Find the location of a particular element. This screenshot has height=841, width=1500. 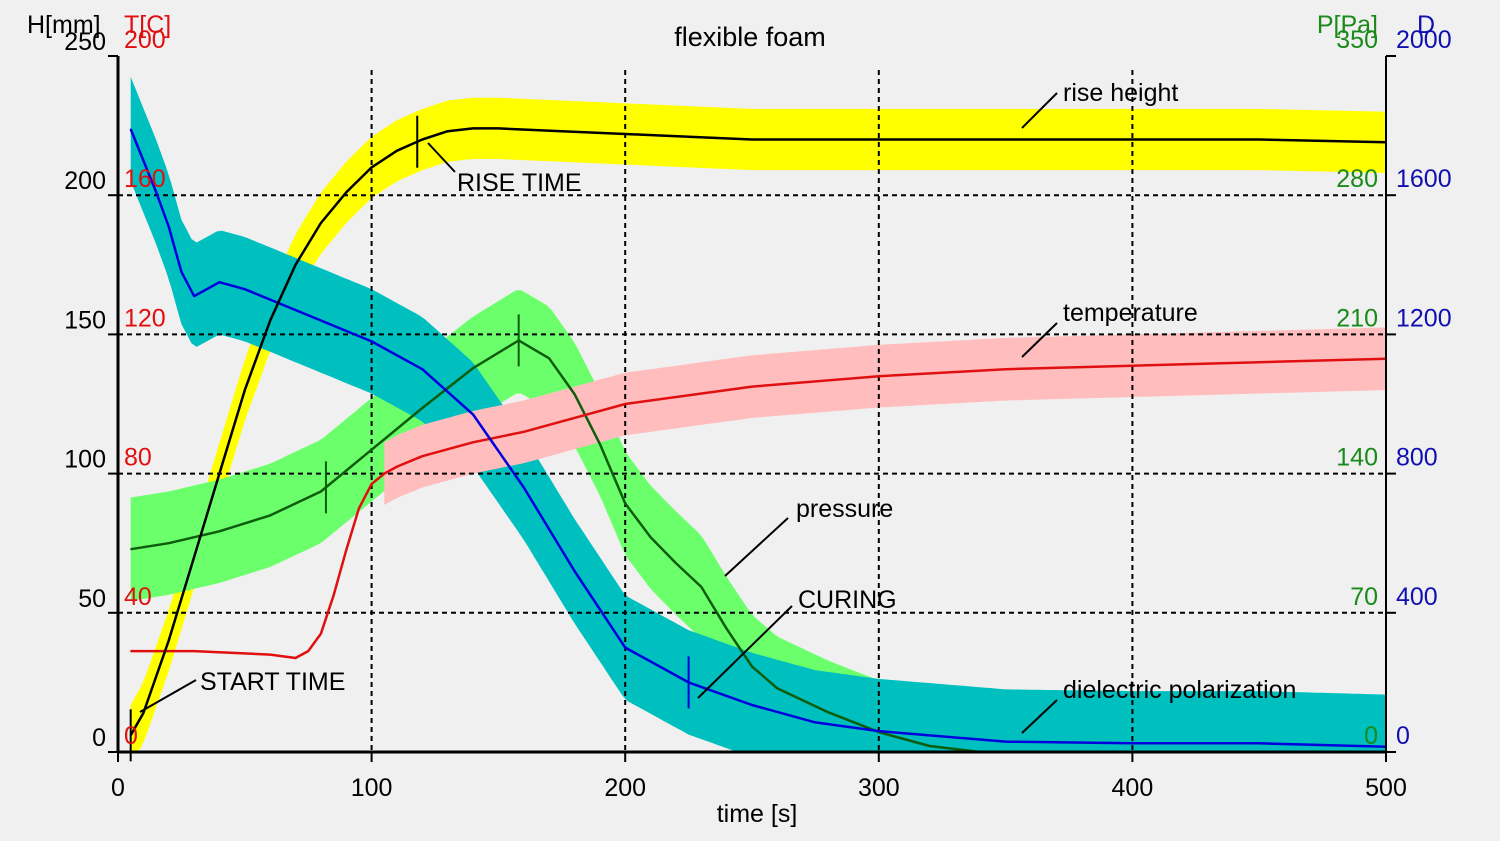

annotation-rise-time: RISE TIME is located at coordinates (519, 183).